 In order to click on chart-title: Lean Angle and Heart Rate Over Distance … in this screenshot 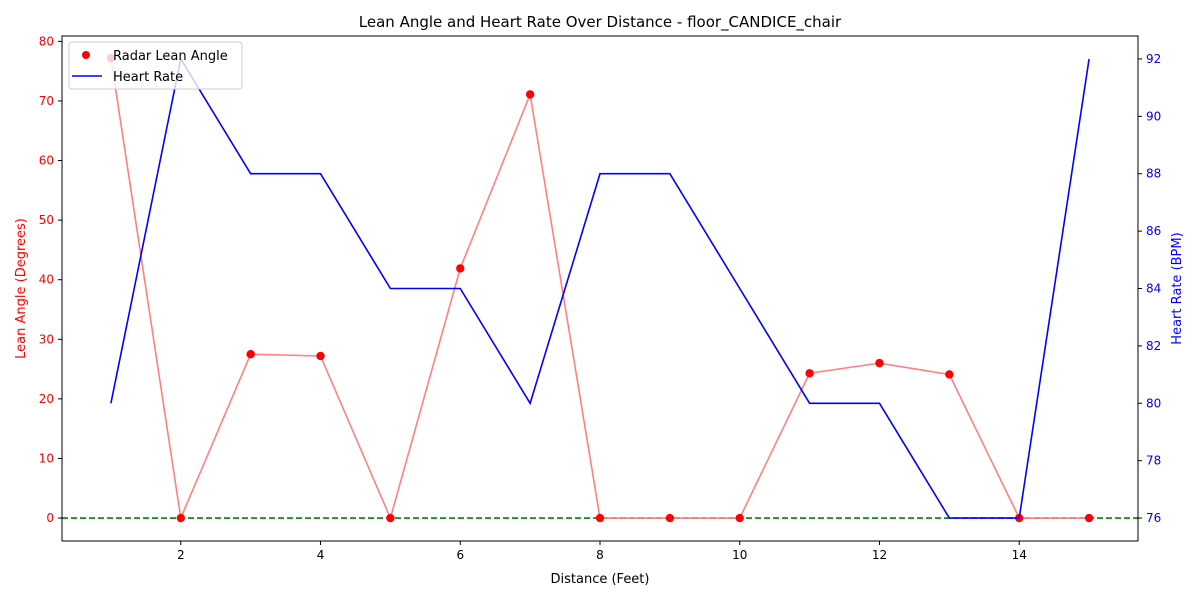, I will do `click(600, 22)`.